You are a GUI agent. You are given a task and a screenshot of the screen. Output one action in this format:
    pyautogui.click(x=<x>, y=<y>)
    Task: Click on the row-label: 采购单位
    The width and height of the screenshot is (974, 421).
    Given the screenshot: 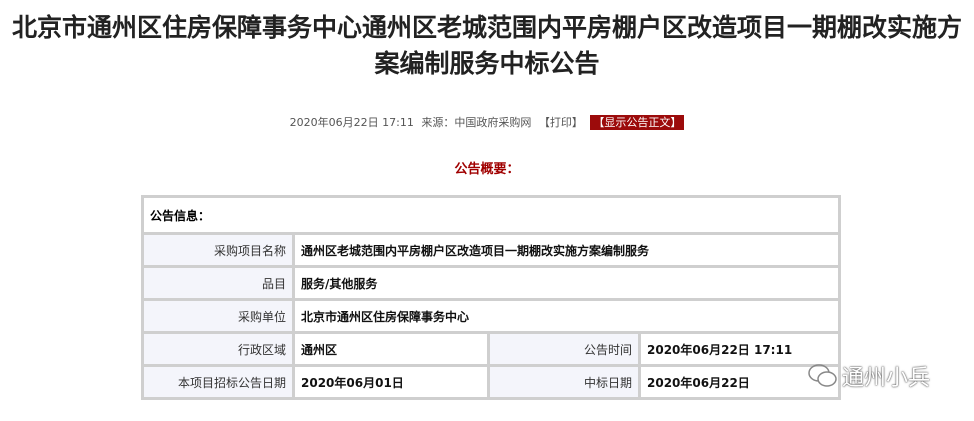 What is the action you would take?
    pyautogui.click(x=218, y=316)
    